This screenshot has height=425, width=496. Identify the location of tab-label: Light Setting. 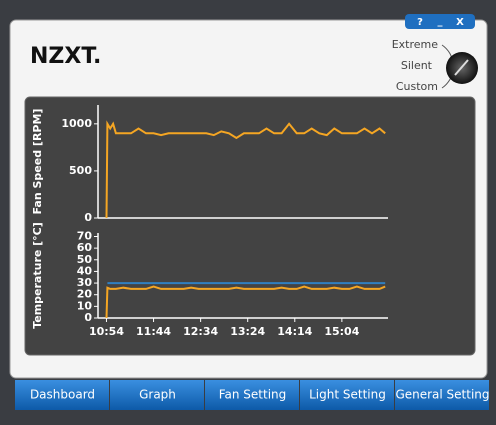
(347, 395).